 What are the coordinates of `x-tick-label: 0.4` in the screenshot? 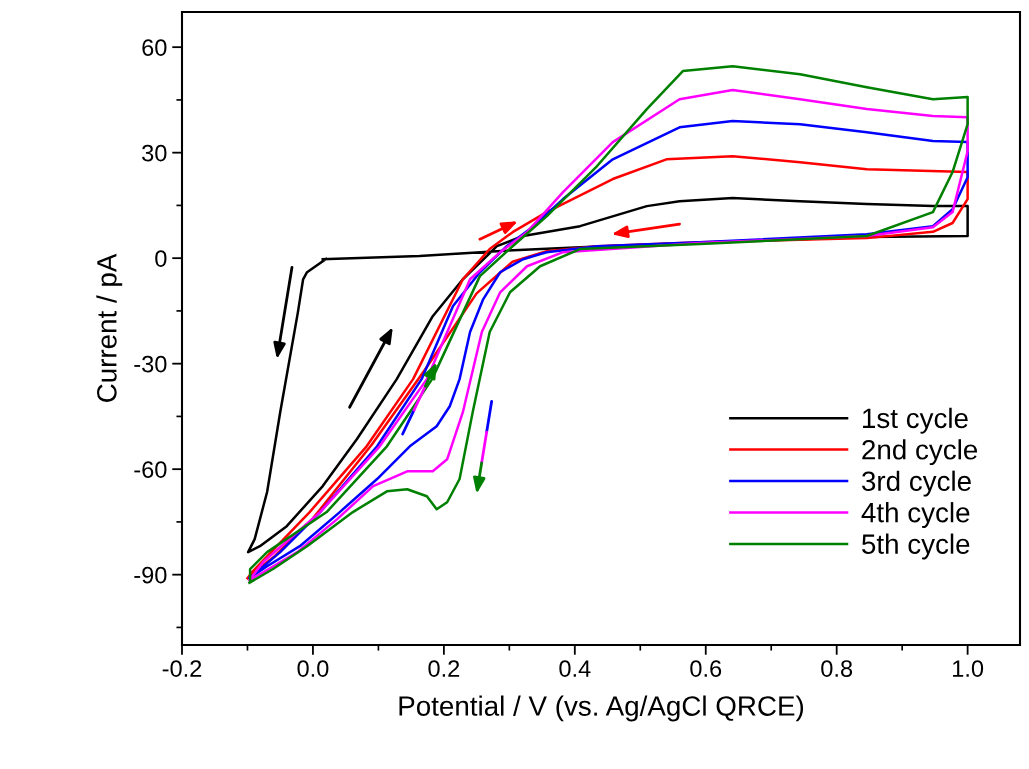 It's located at (575, 668).